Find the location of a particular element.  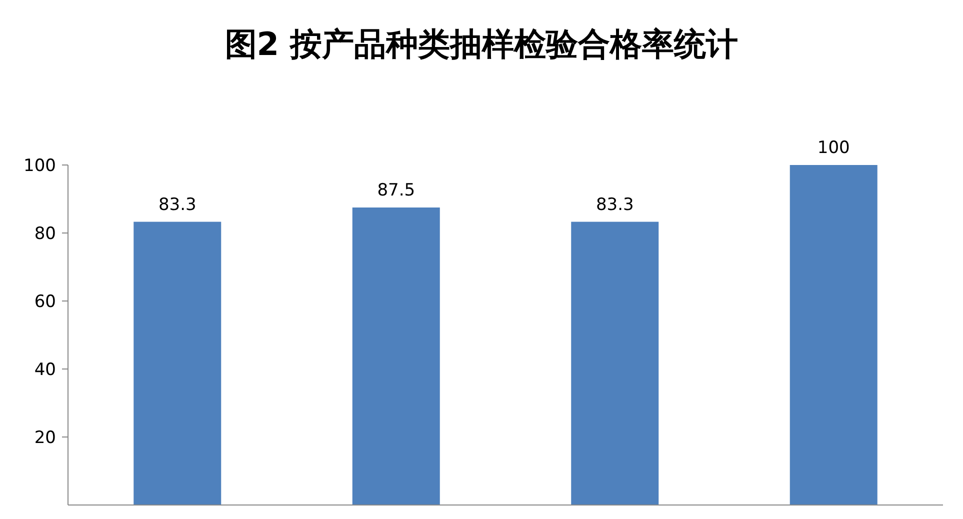

y-tick-label: 20 is located at coordinates (45, 438).